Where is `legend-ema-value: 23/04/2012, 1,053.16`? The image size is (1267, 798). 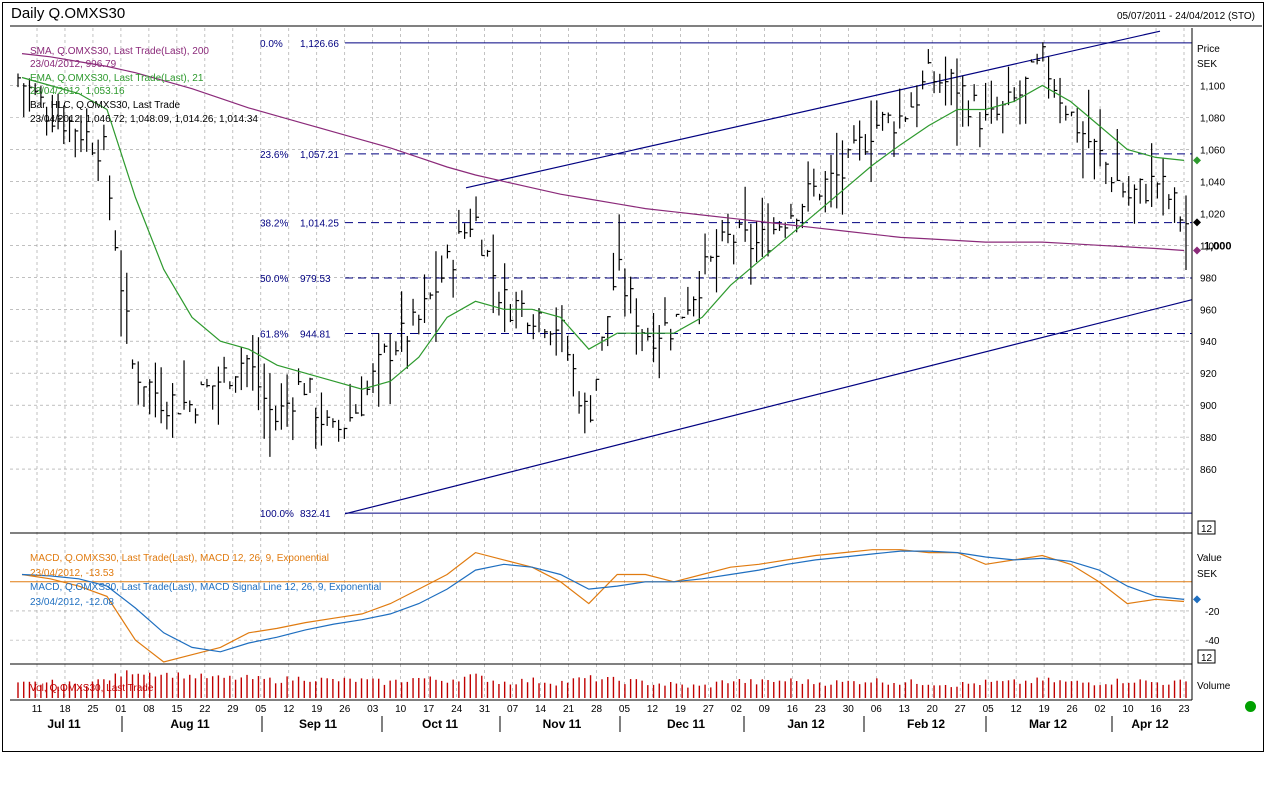
legend-ema-value: 23/04/2012, 1,053.16 is located at coordinates (77, 91).